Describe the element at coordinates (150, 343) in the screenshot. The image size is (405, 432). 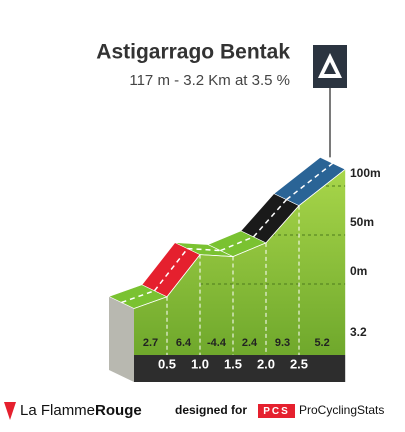
I see `gradient-label: 2.7` at that location.